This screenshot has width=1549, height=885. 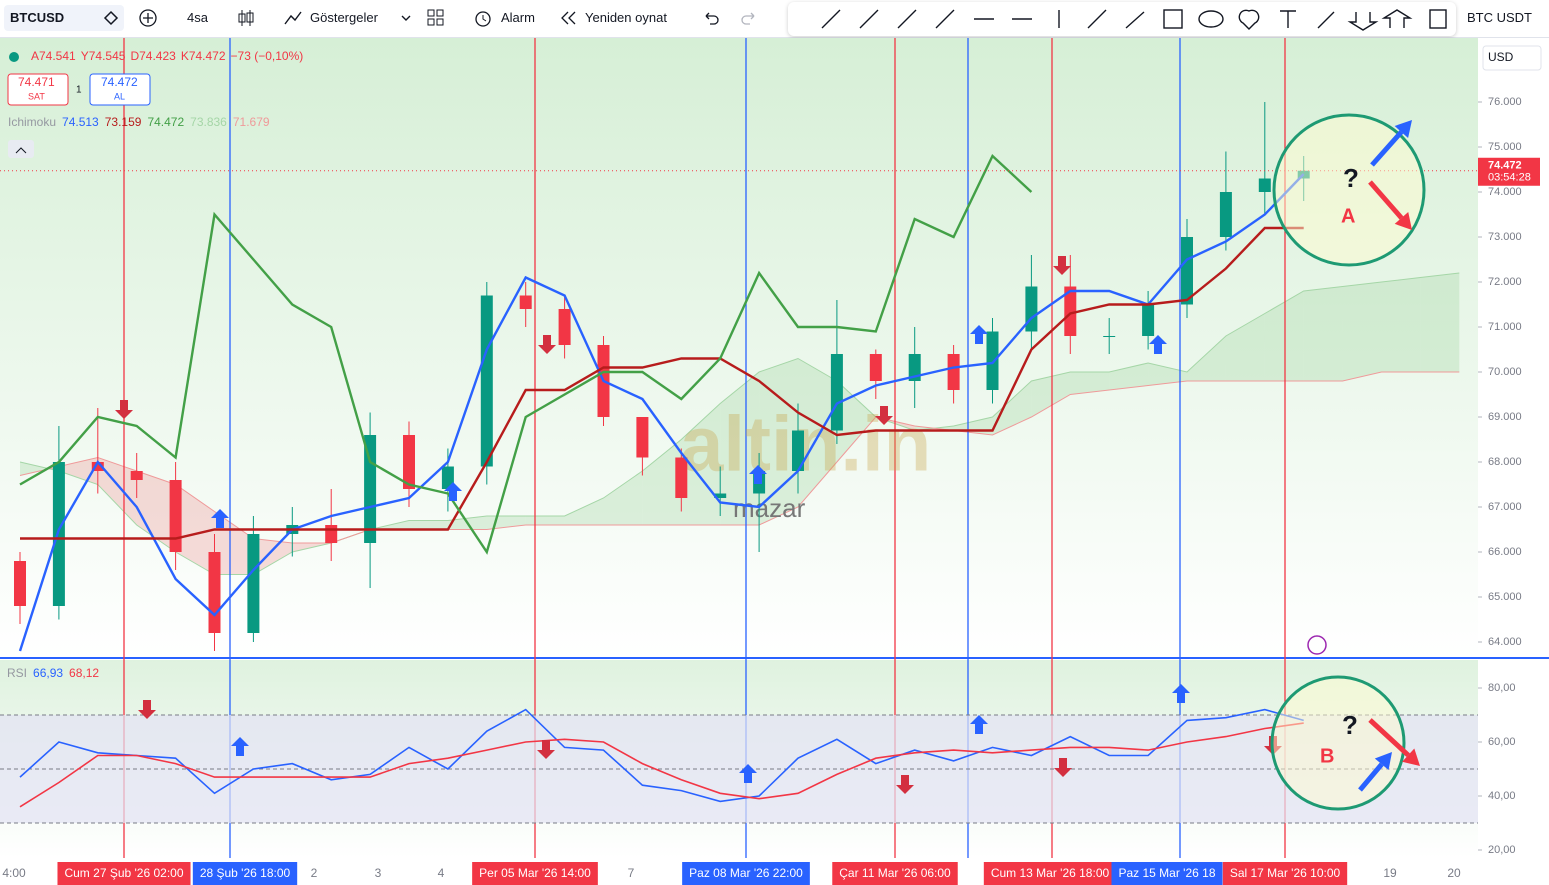 I want to click on collapse-button, so click(x=21, y=149).